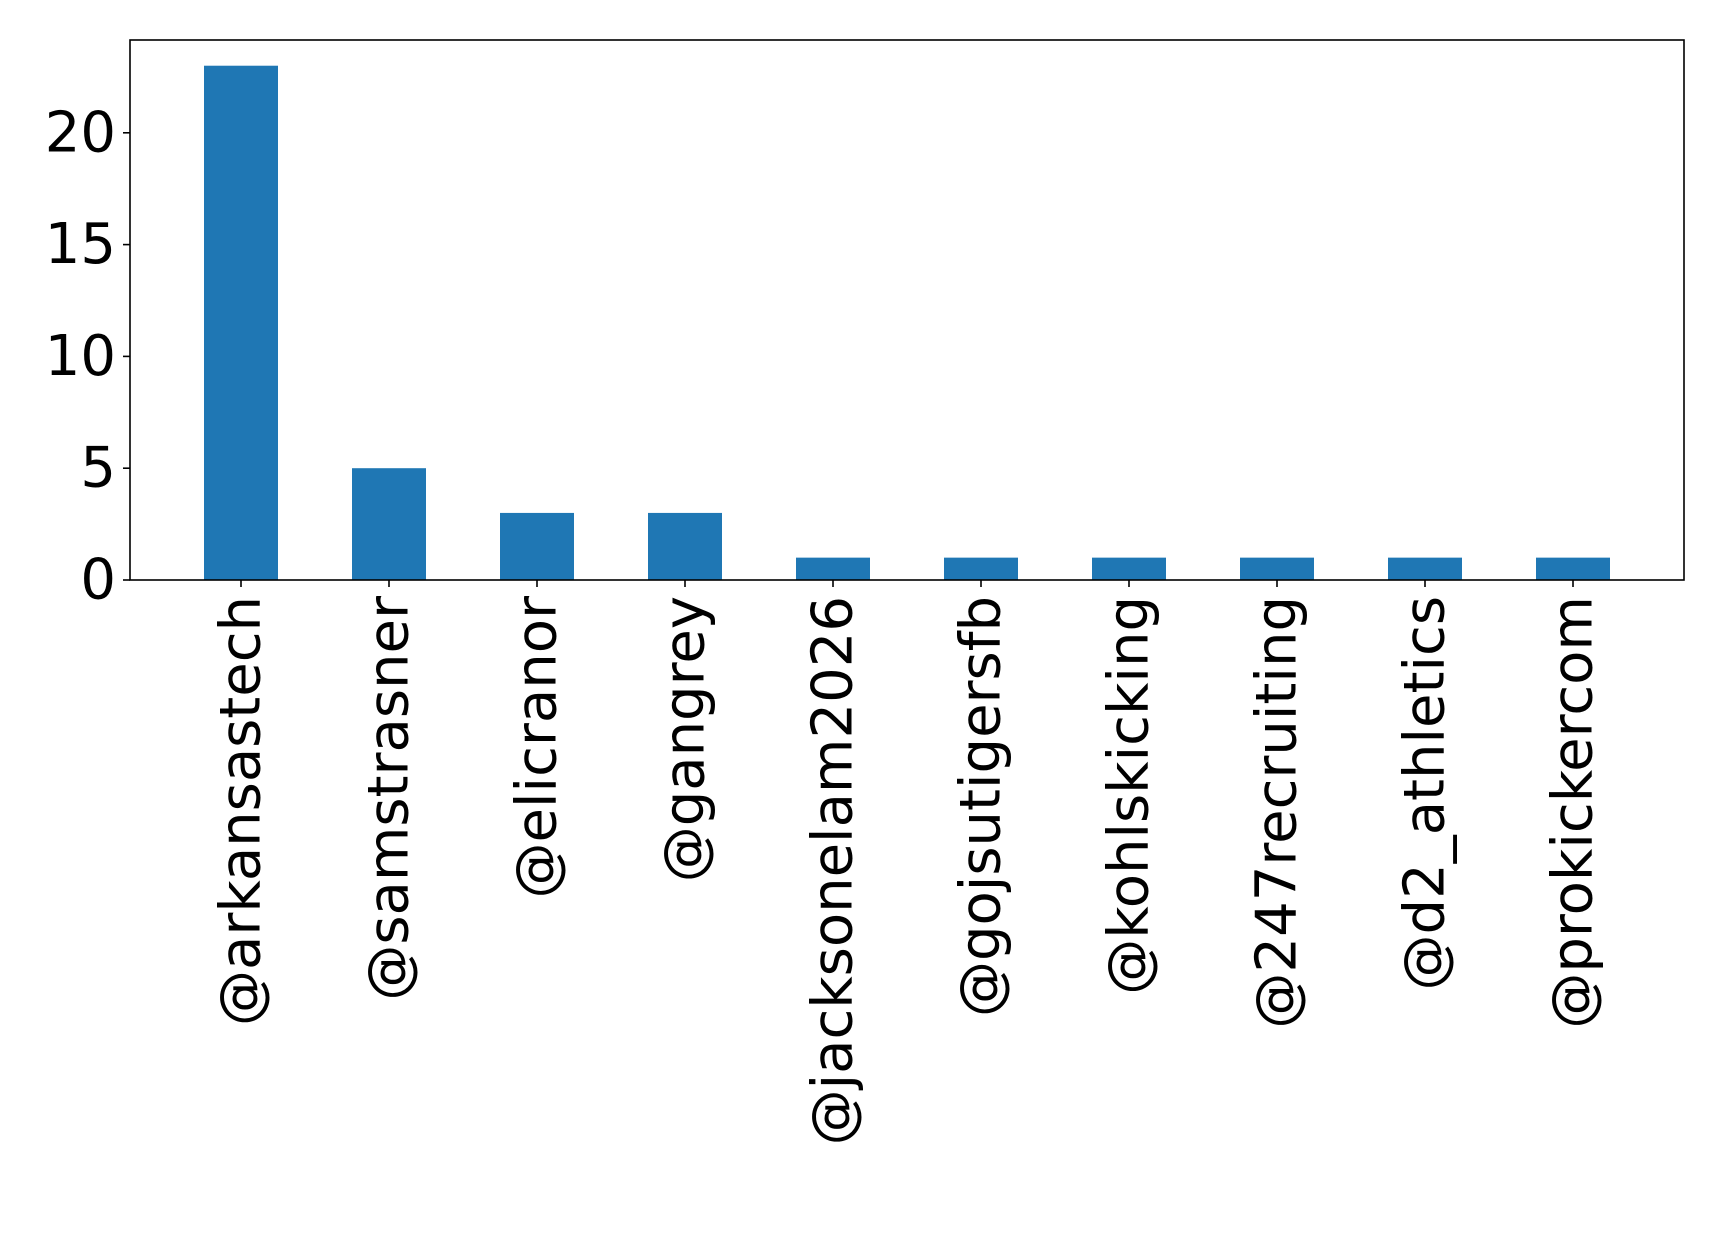  What do you see at coordinates (981, 568) in the screenshot?
I see `bar-gojsutigersfb` at bounding box center [981, 568].